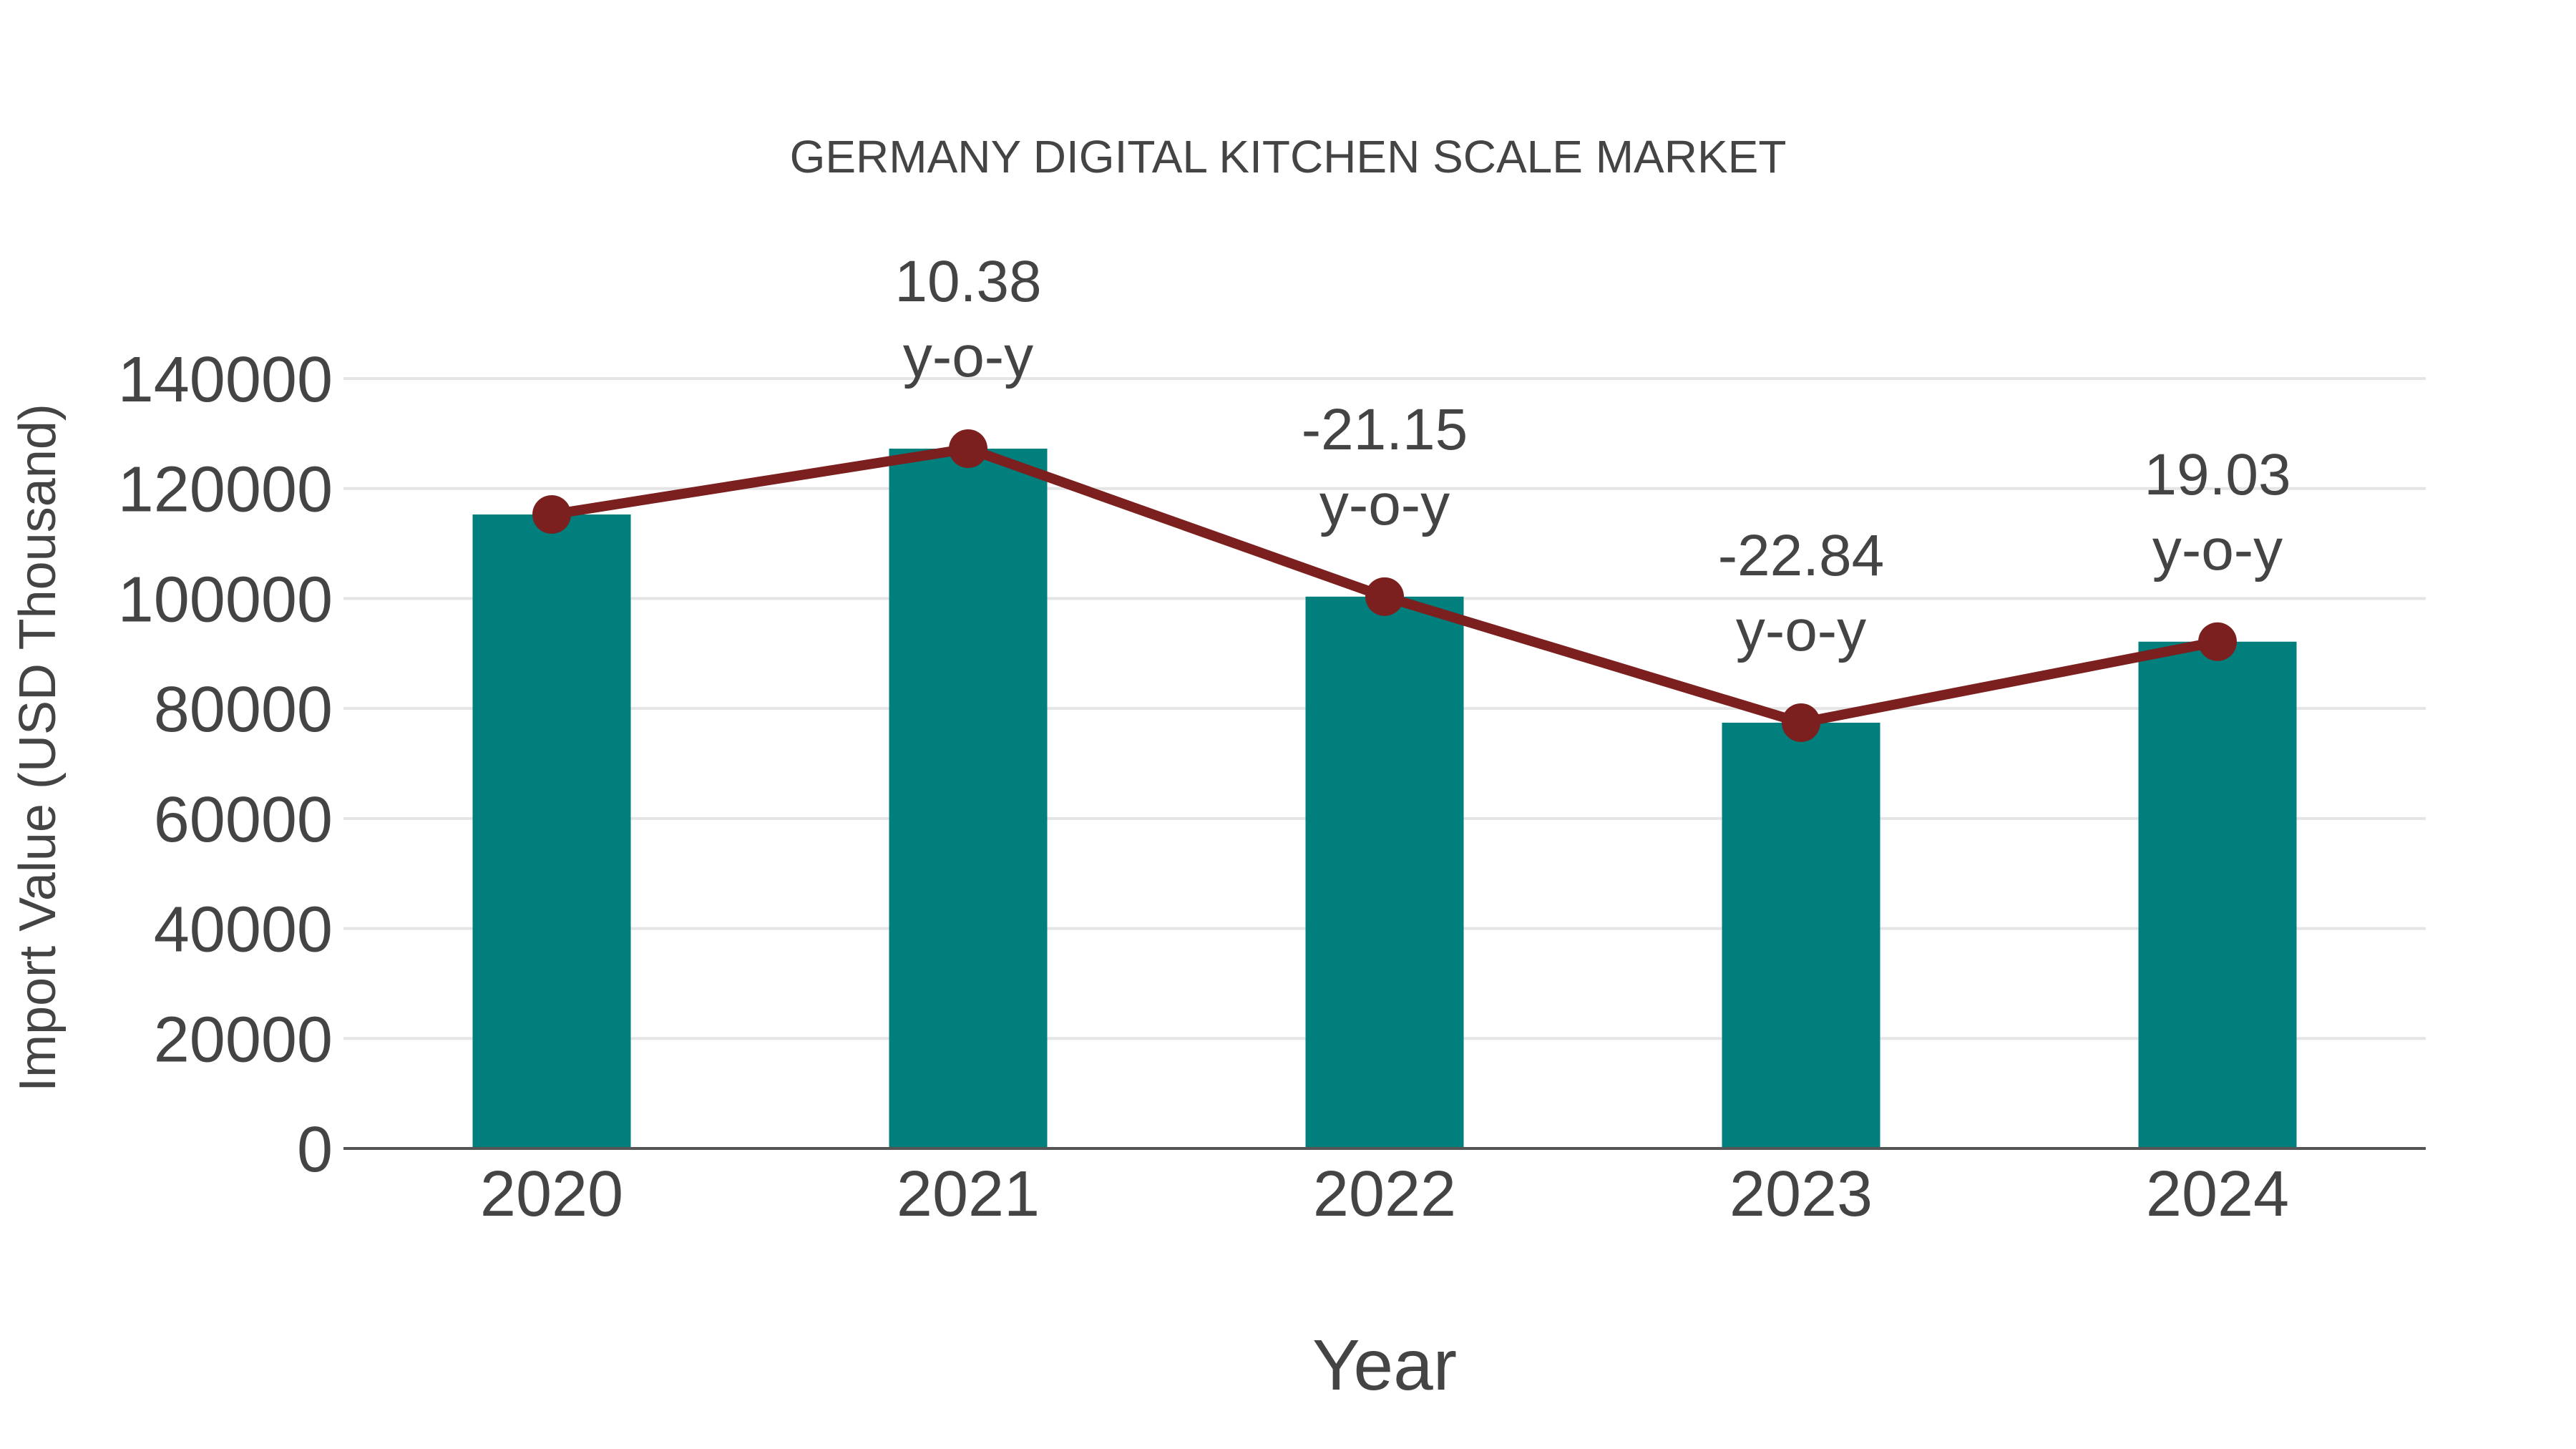 The height and width of the screenshot is (1449, 2576). I want to click on y-tick-label: 100000, so click(226, 599).